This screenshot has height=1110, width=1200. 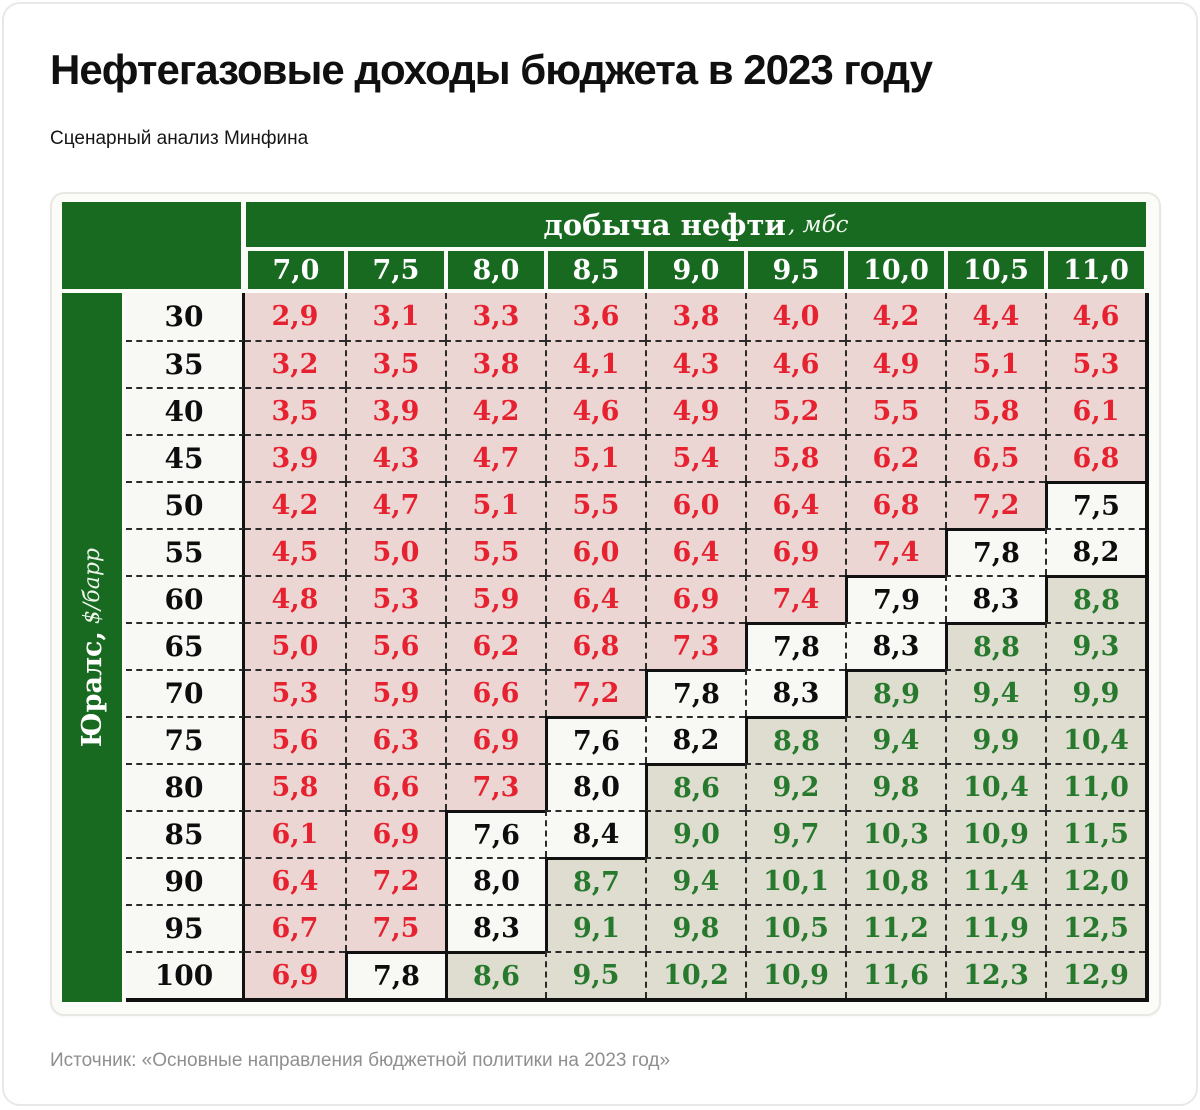 What do you see at coordinates (995, 740) in the screenshot?
I see `value-cell: 9,9` at bounding box center [995, 740].